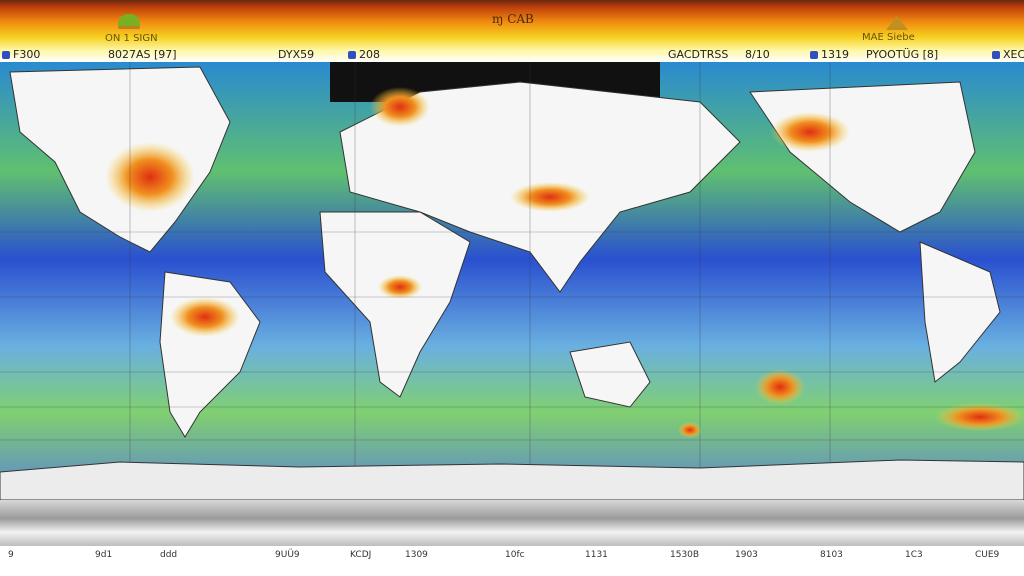 This screenshot has width=1024, height=576. I want to click on map-title: ɱ CAB, so click(513, 19).